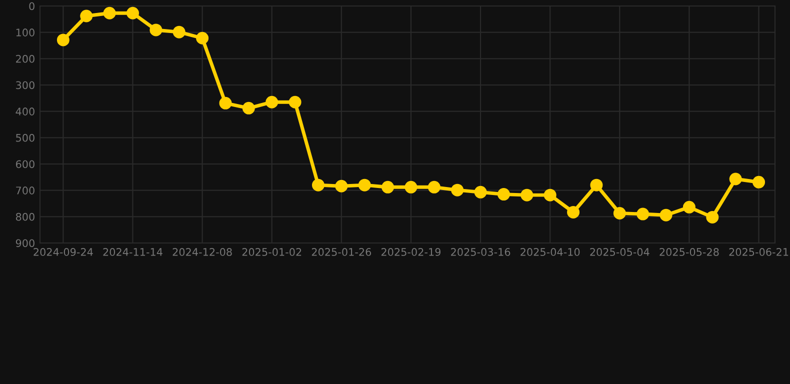 Image resolution: width=790 pixels, height=384 pixels. I want to click on y-tick-label: 200, so click(25, 58).